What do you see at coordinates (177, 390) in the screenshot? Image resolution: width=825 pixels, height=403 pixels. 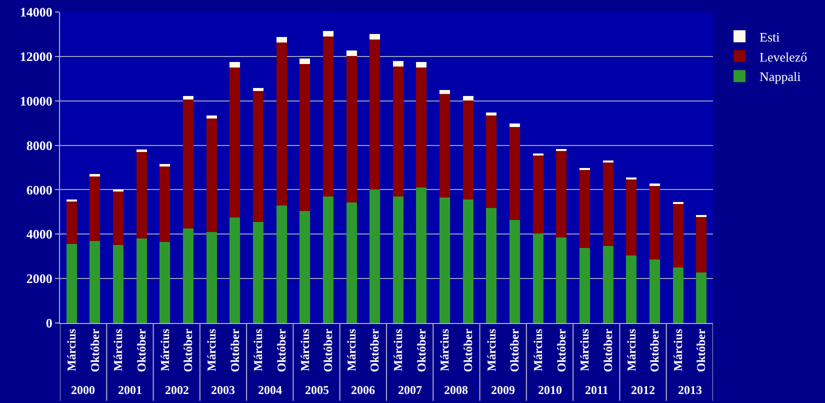 I see `text: 2002` at bounding box center [177, 390].